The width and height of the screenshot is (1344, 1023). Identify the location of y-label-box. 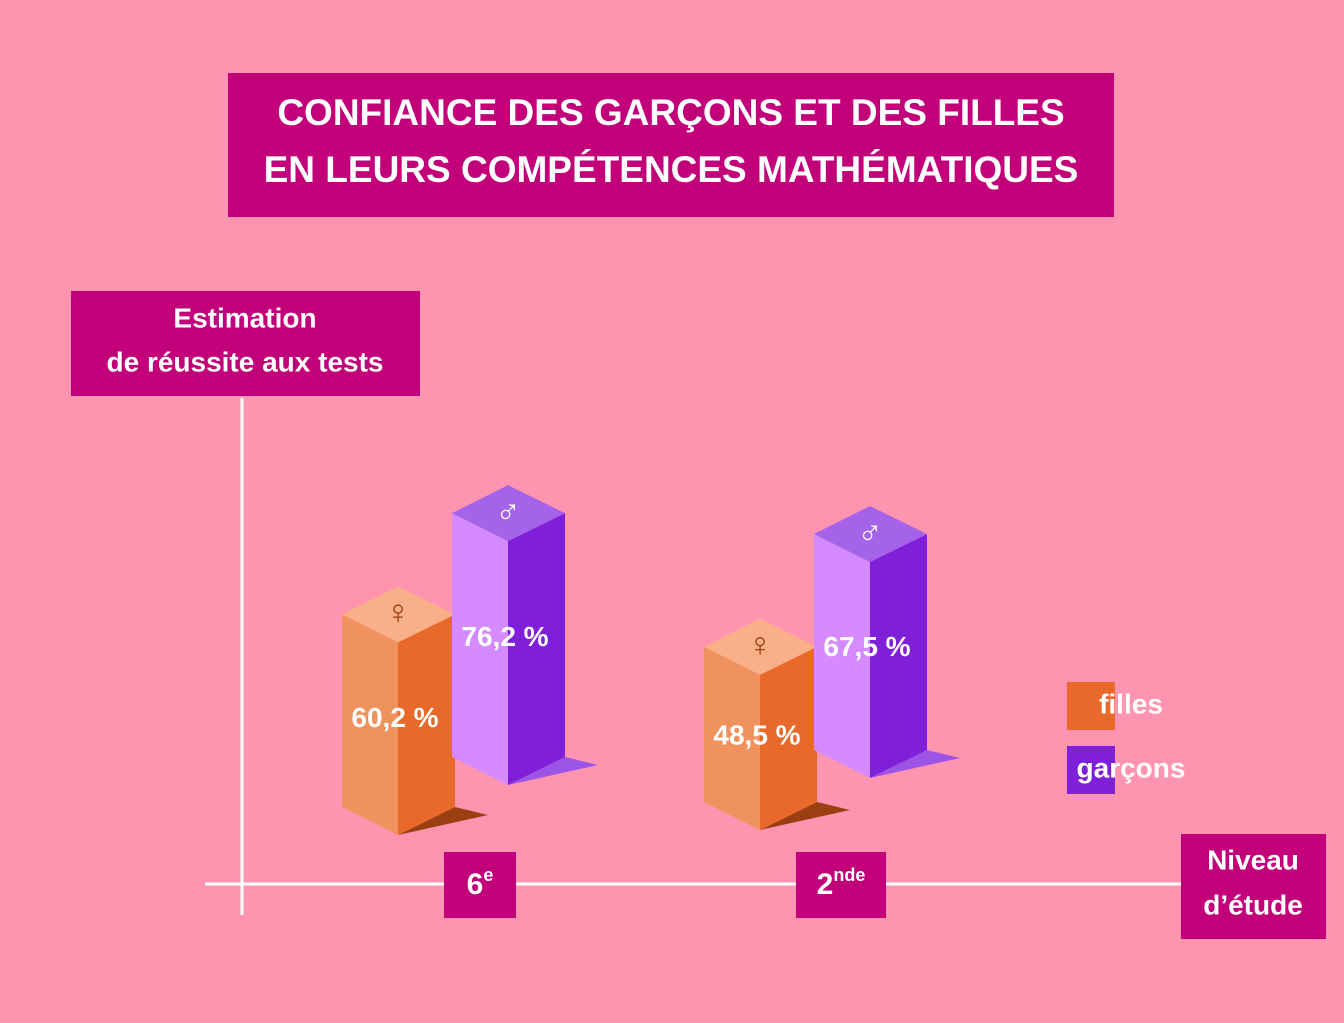
(245, 343).